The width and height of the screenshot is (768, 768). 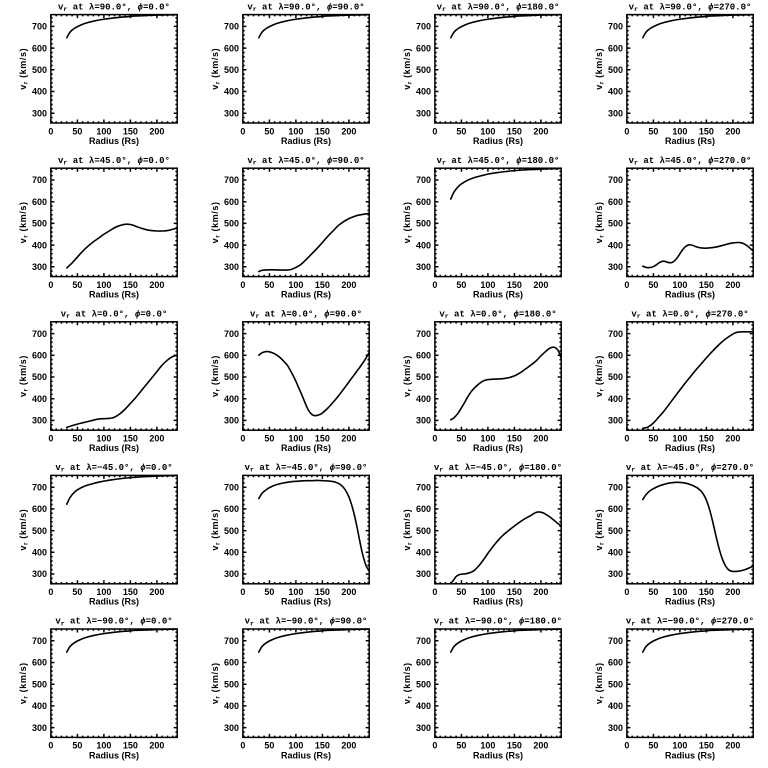 What do you see at coordinates (690, 161) in the screenshot?
I see `svg-text: vr at λ=45.0°, ϕ=270.0°` at bounding box center [690, 161].